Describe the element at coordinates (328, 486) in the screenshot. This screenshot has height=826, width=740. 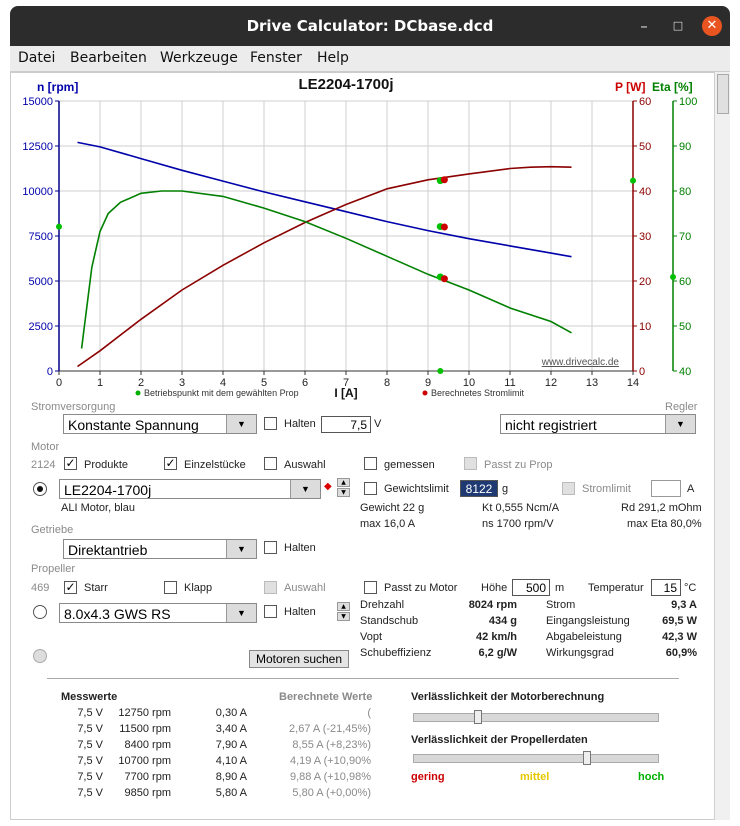
I see `red-diamond-icon: ◆` at that location.